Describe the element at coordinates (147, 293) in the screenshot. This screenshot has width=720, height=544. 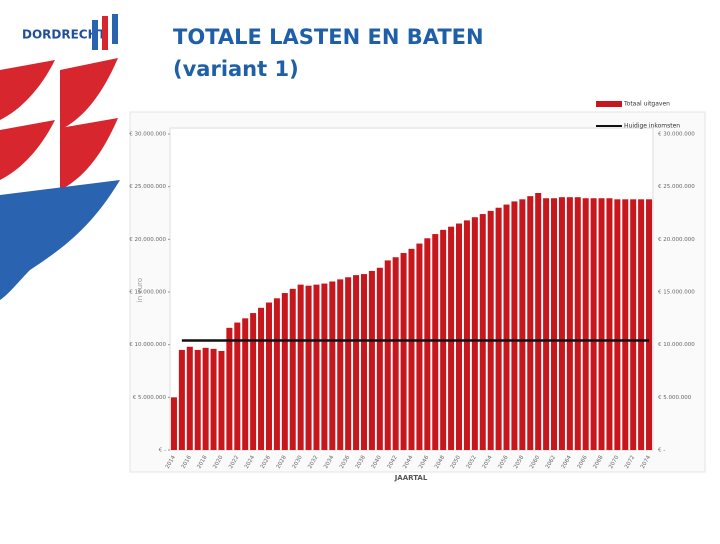
I see `y-tick-label: € 15.000.000` at that location.